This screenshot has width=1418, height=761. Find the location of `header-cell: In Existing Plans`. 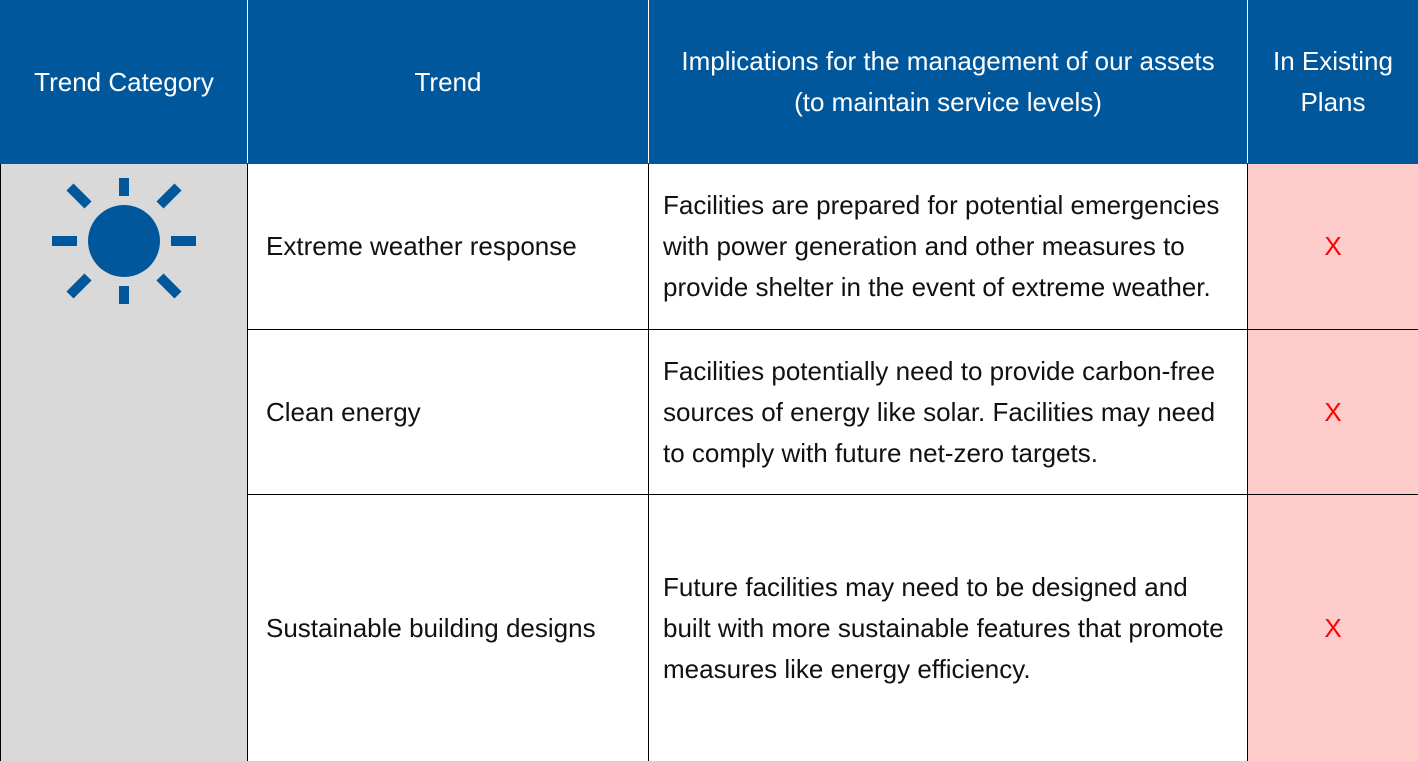

header-cell: In Existing Plans is located at coordinates (1332, 82).